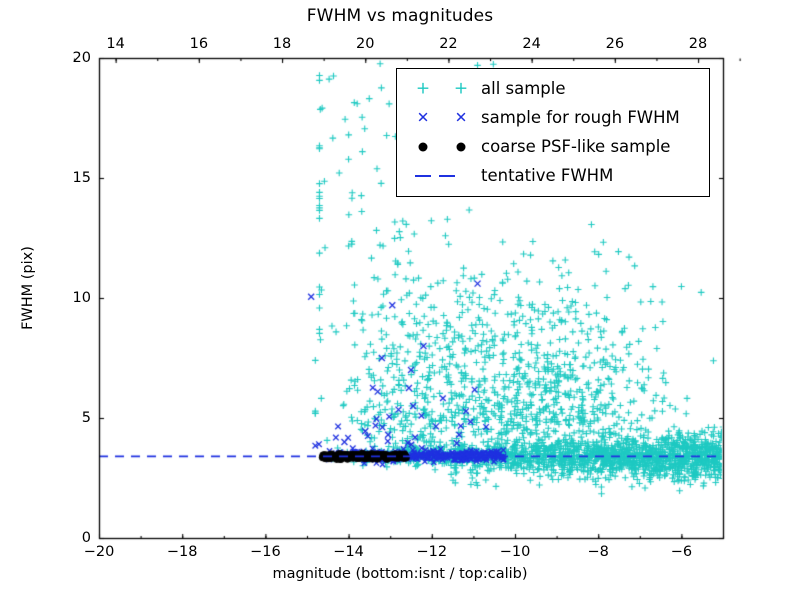  Describe the element at coordinates (81, 58) in the screenshot. I see `y-tick: 20` at that location.